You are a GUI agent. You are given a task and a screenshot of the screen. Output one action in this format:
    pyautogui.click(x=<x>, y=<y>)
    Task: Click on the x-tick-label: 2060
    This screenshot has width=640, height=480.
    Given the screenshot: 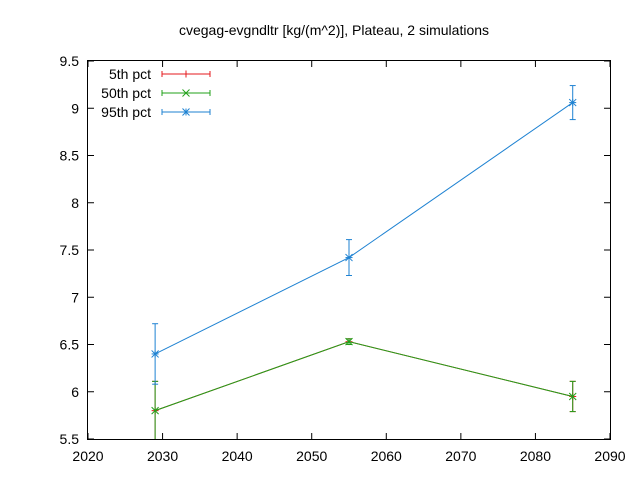 What is the action you would take?
    pyautogui.click(x=386, y=456)
    